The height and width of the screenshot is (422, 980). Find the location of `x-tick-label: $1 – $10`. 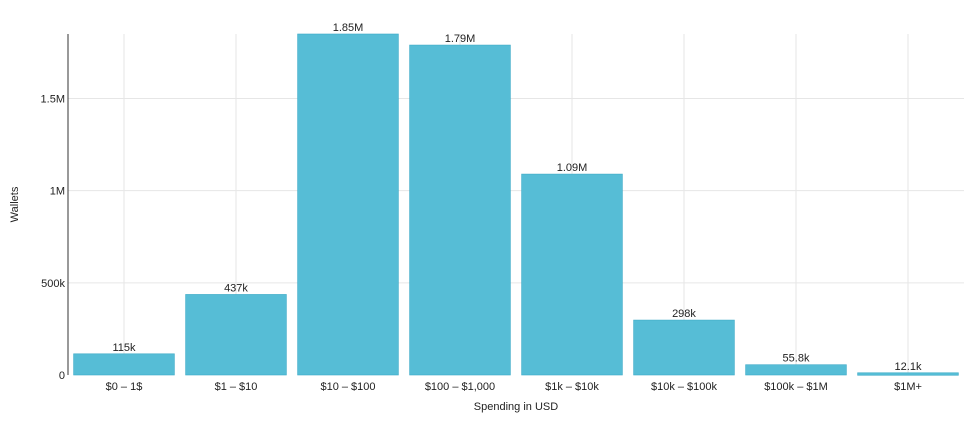

x-tick-label: $1 – $10 is located at coordinates (236, 387).